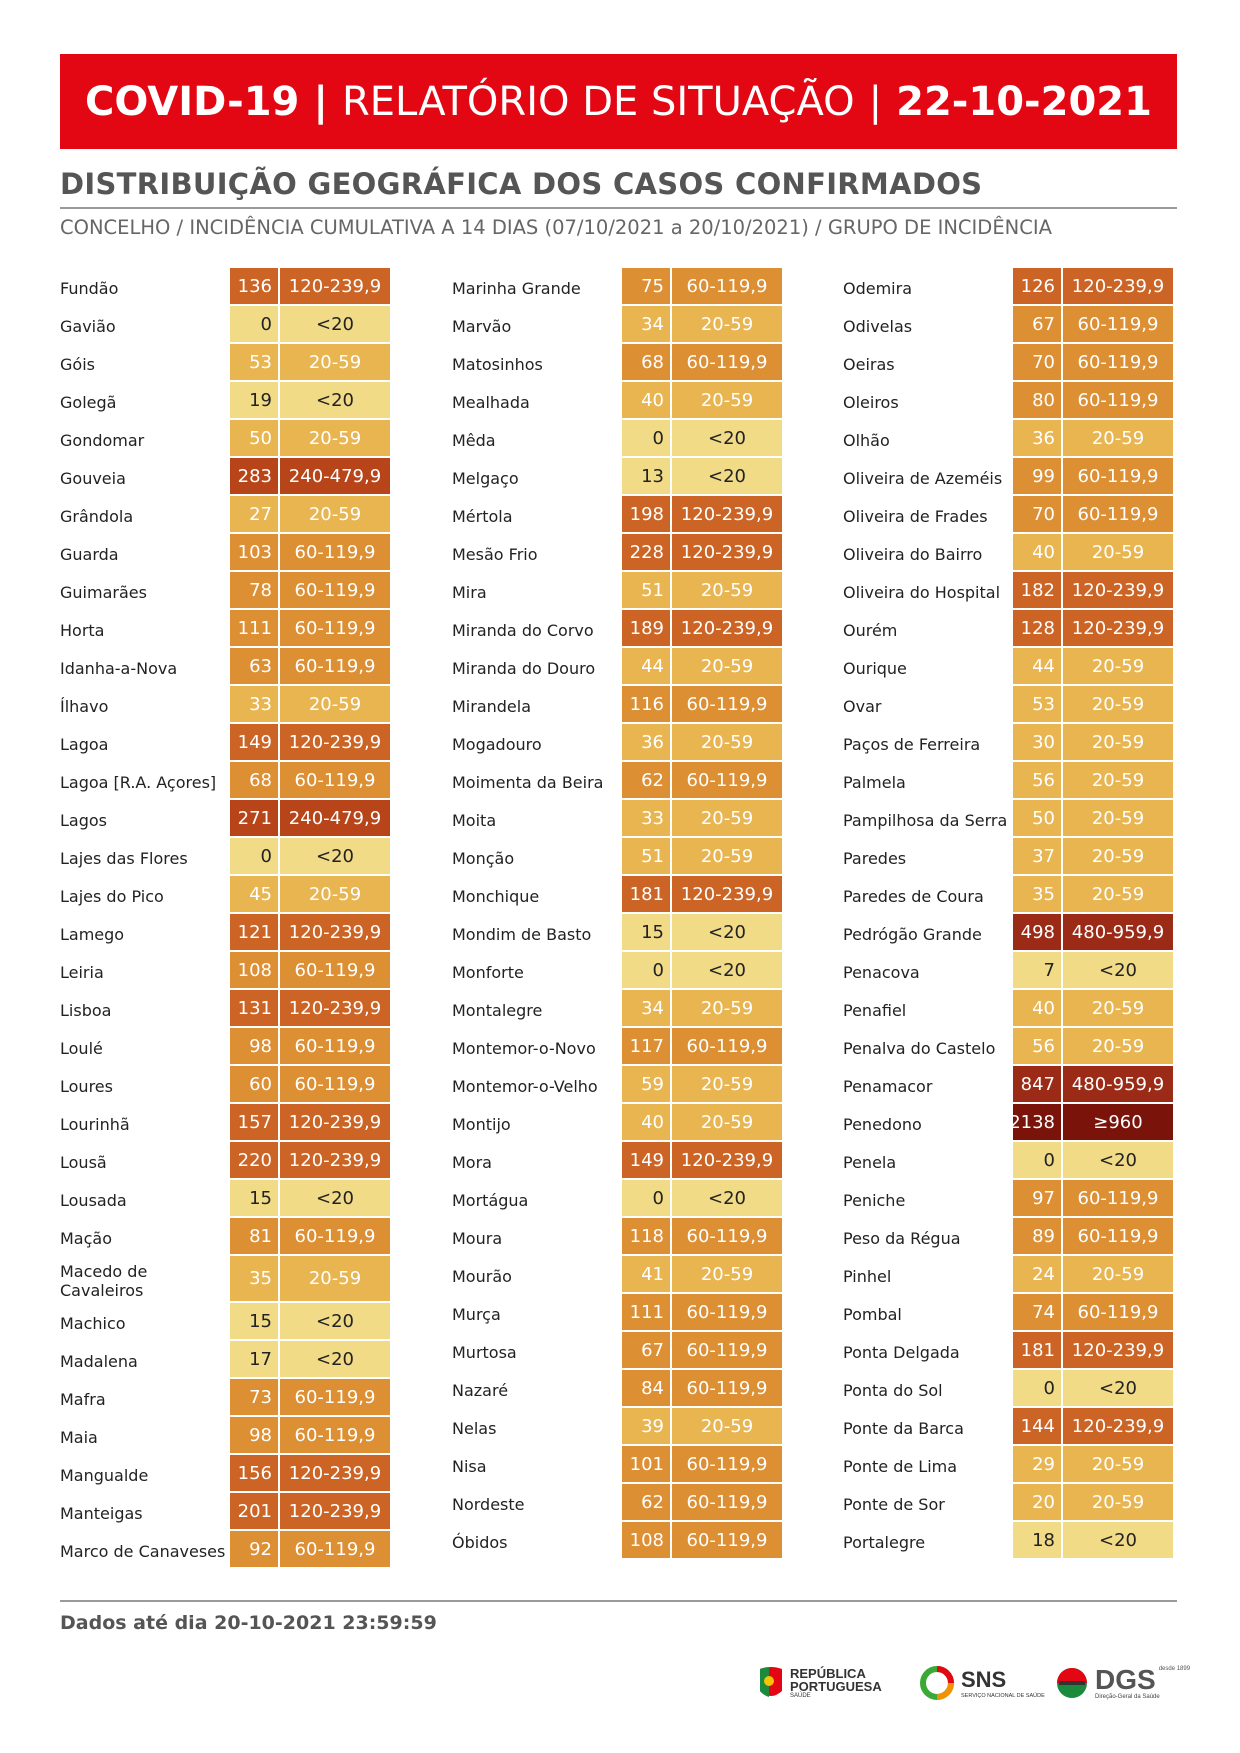 The height and width of the screenshot is (1753, 1240). I want to click on table-row: Nisa 101 60-119,9, so click(619, 1465).